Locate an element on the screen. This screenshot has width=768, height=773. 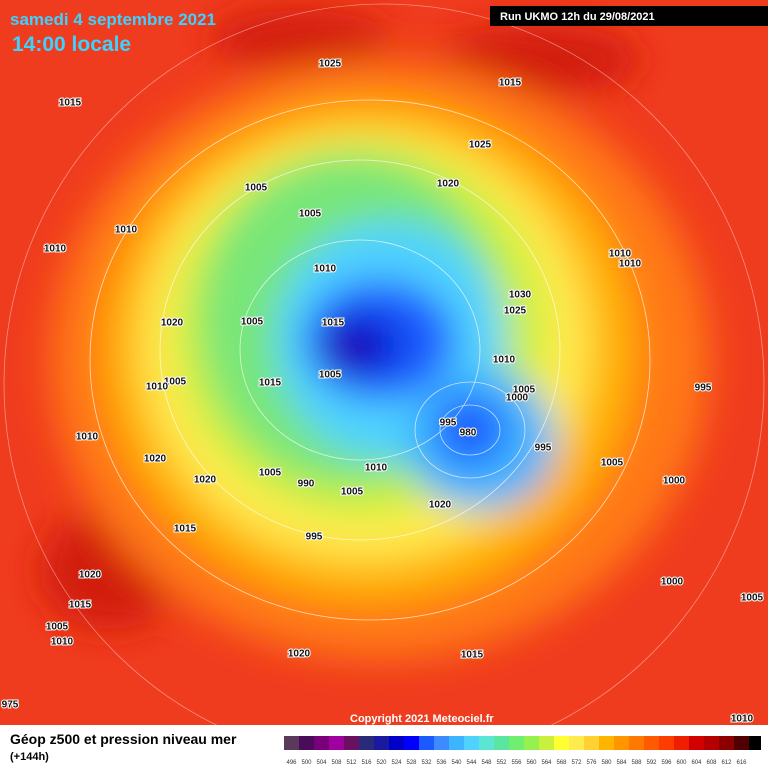
scale-label: 616 is located at coordinates (741, 763).